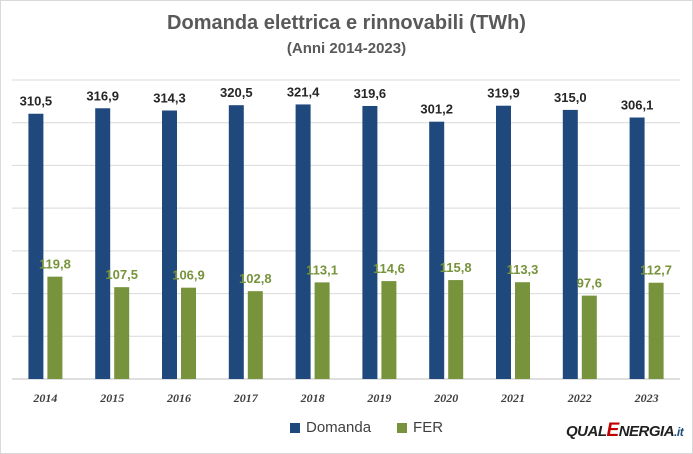 The width and height of the screenshot is (693, 454). I want to click on bar-fer-2017, so click(255, 335).